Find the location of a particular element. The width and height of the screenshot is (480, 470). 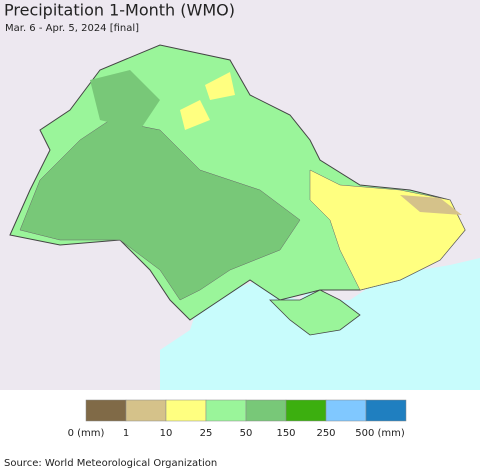

region-driest is located at coordinates (431, 205).